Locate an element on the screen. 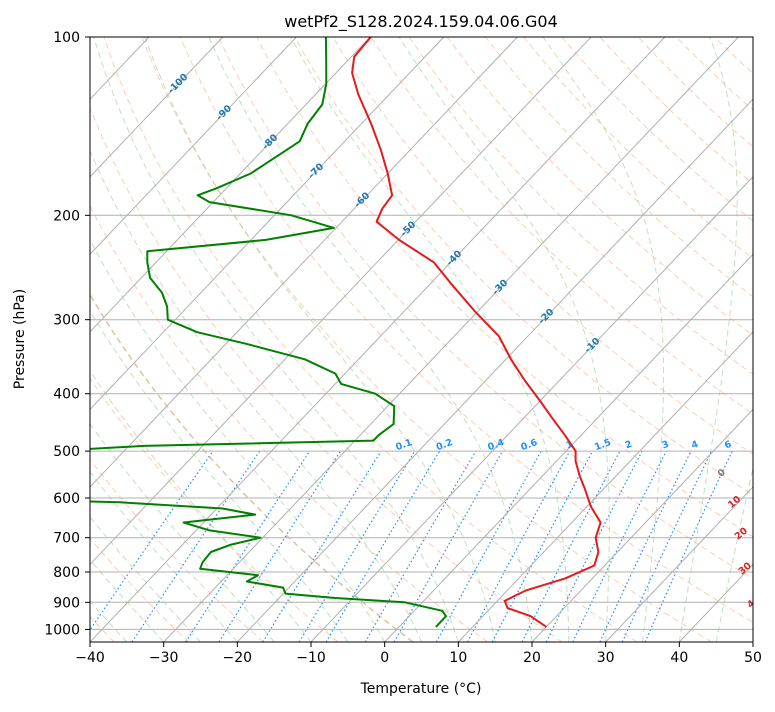  x-tick-label: −30 is located at coordinates (164, 658).